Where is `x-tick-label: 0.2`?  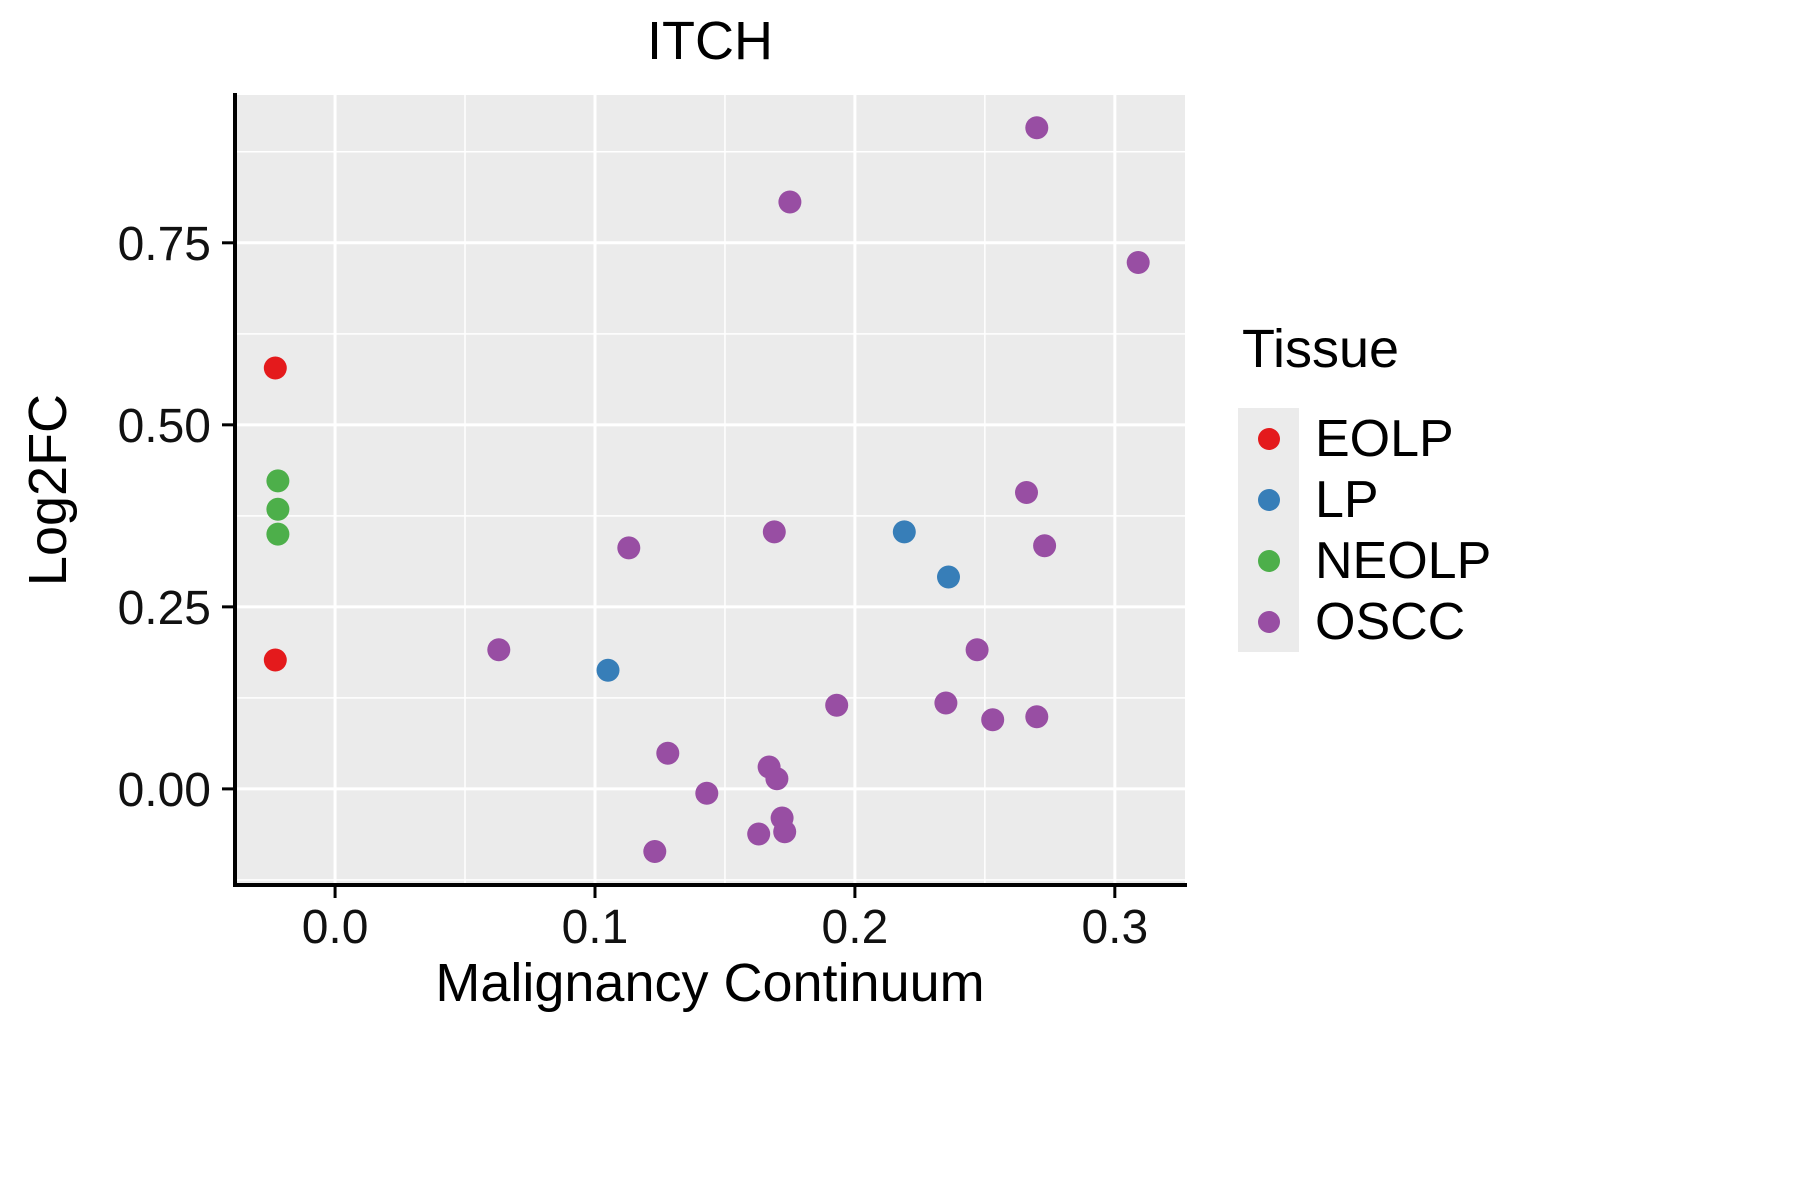
x-tick-label: 0.2 is located at coordinates (855, 927).